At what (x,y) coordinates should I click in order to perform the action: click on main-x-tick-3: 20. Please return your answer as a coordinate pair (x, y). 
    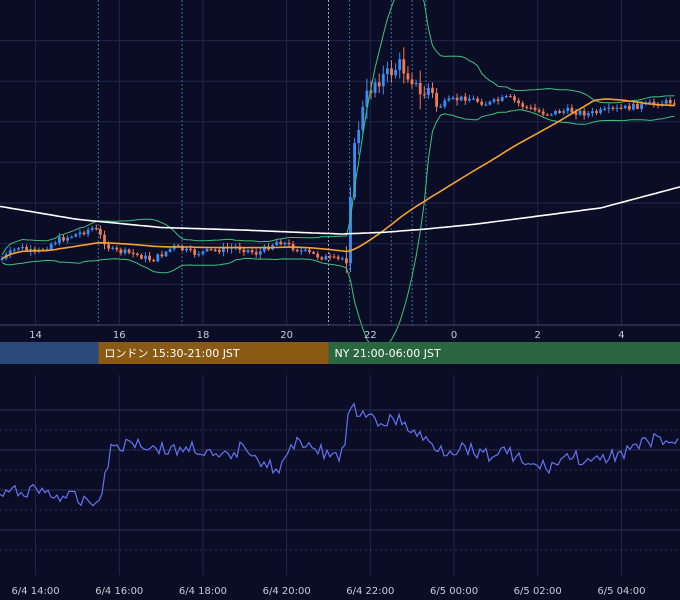
    Looking at the image, I should click on (286, 335).